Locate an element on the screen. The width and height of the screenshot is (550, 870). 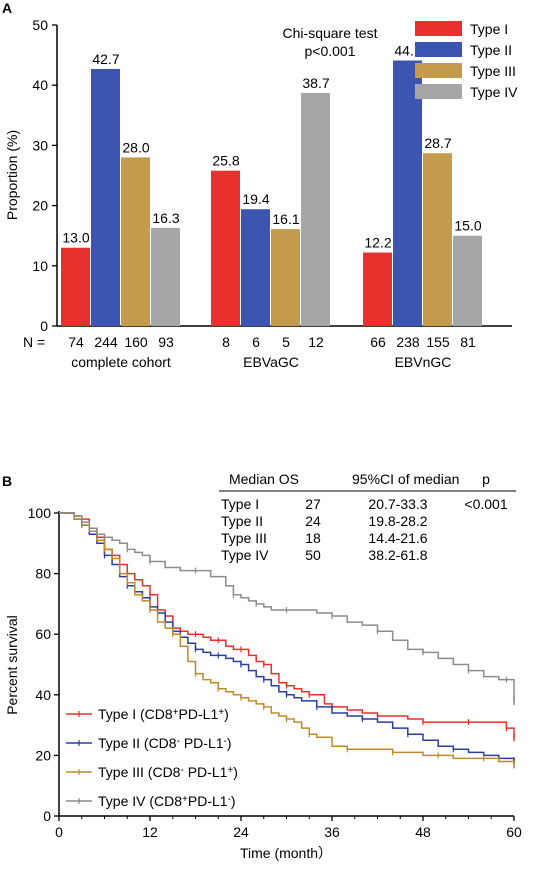
y-tick-label: 60 is located at coordinates (43, 634).